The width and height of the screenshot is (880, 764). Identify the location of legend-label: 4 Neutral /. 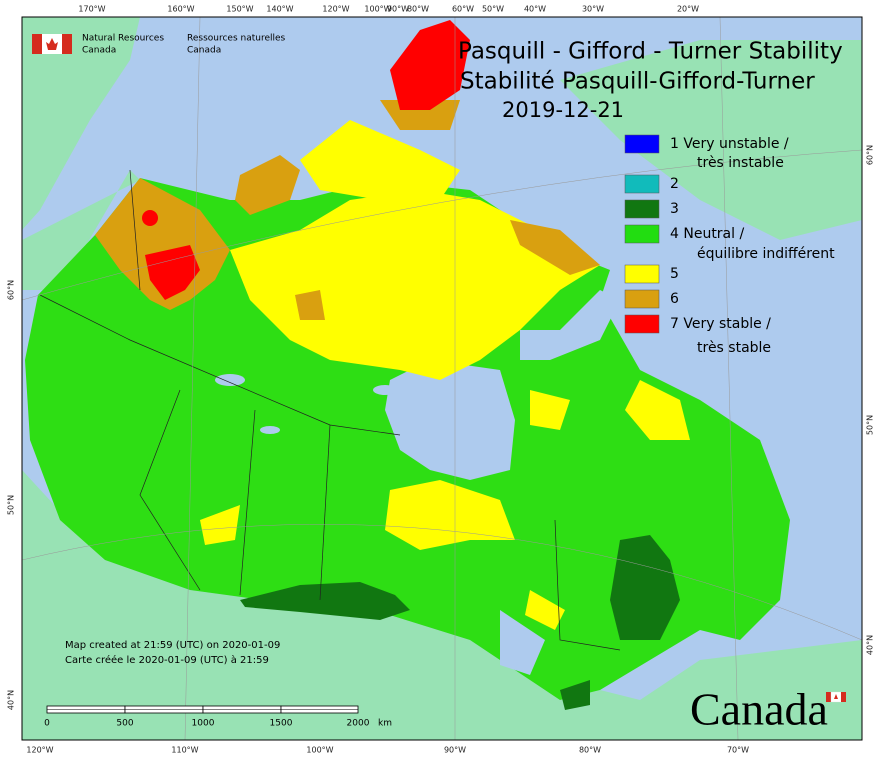
(707, 234).